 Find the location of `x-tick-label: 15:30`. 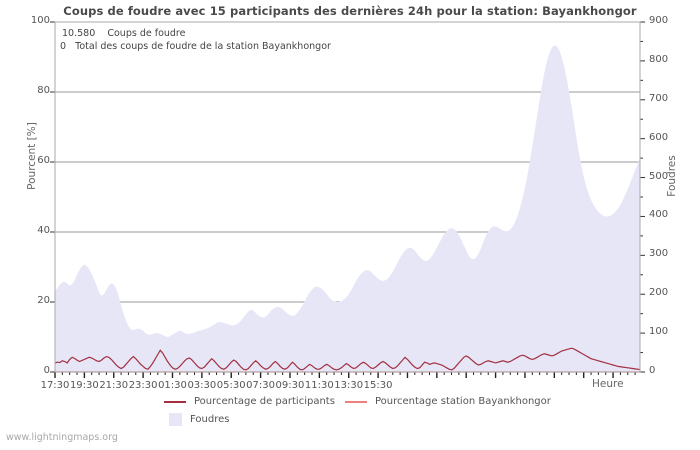

x-tick-label: 15:30 is located at coordinates (378, 385).